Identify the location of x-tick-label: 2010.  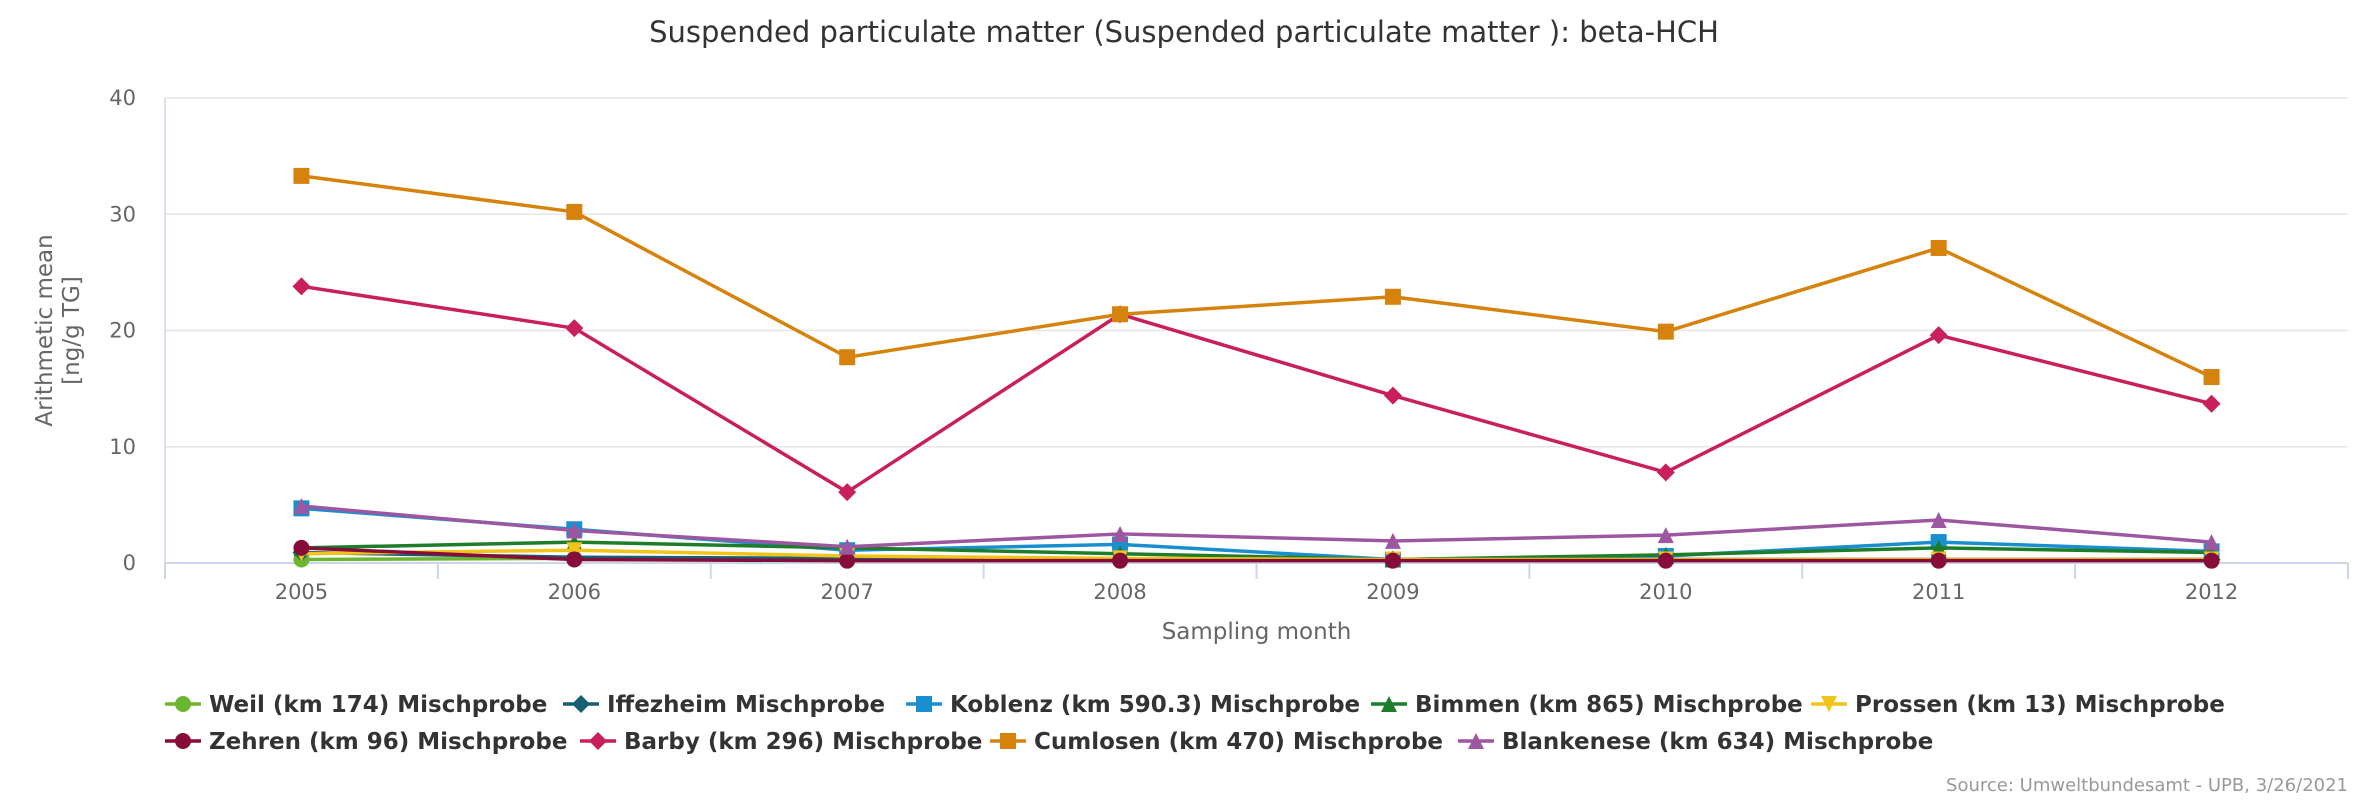
(1665, 592).